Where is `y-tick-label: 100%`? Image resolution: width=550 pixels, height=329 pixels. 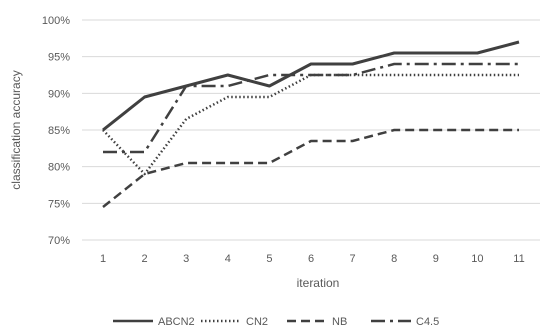
y-tick-label: 100% is located at coordinates (56, 21).